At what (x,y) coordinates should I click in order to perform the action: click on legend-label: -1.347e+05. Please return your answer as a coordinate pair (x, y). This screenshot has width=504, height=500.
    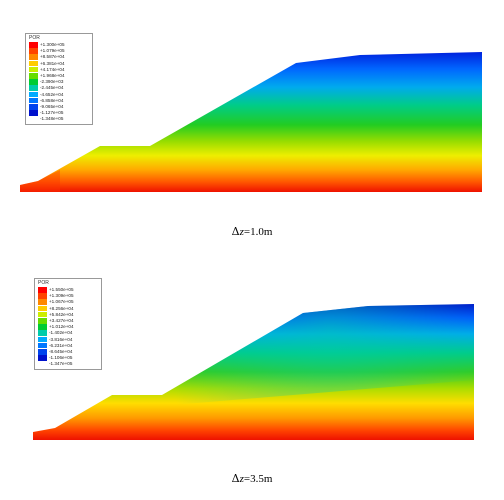
    Looking at the image, I should click on (61, 364).